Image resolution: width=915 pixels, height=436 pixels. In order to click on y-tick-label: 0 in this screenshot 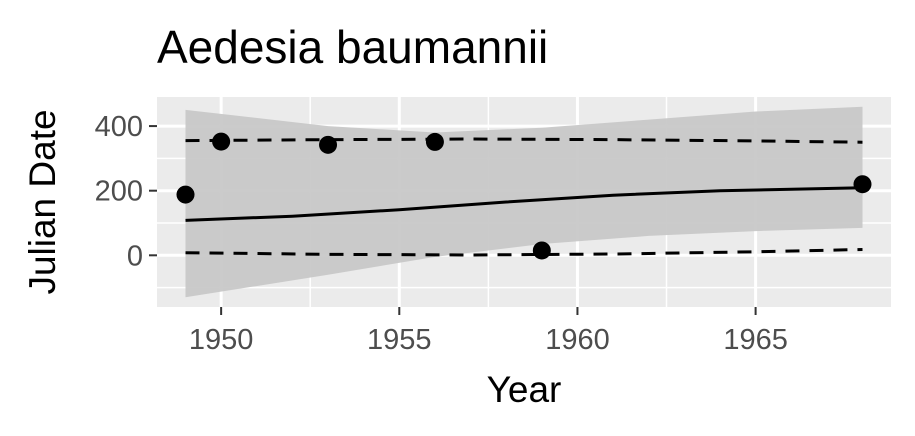, I will do `click(135, 256)`.